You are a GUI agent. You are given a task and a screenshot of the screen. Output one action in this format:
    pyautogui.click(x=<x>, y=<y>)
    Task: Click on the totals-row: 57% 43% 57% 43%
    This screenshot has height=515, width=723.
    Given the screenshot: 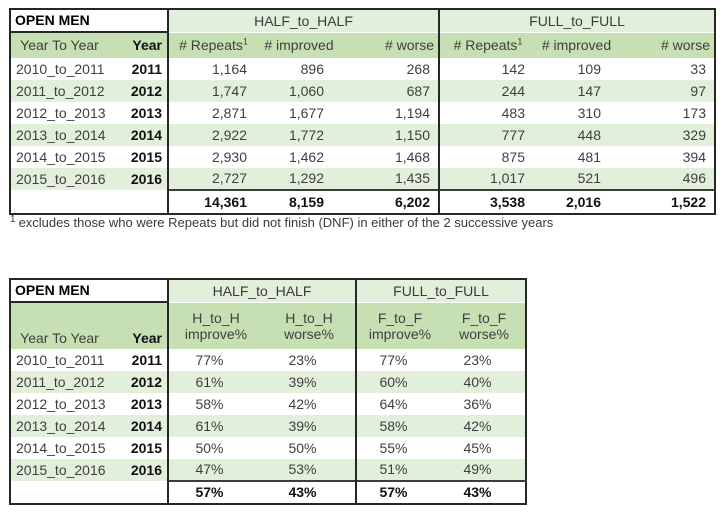 What is the action you would take?
    pyautogui.click(x=268, y=492)
    